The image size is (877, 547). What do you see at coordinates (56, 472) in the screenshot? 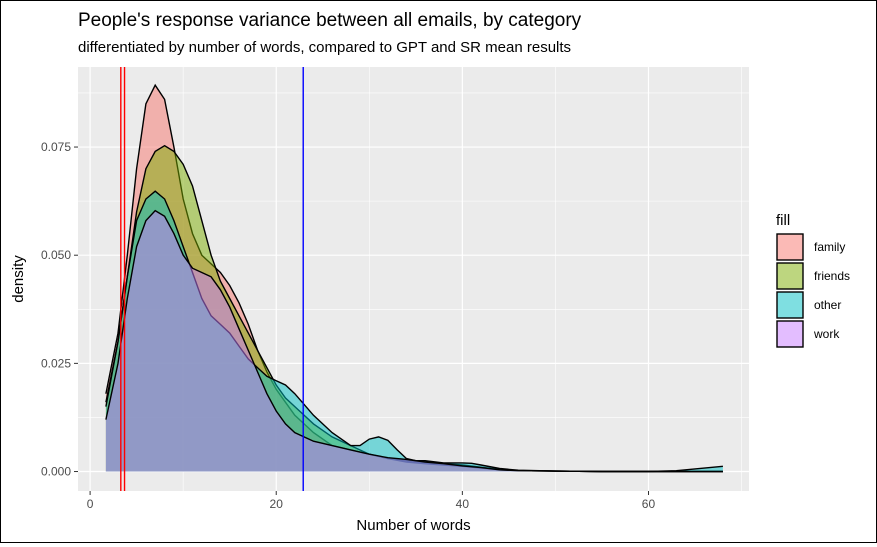
I see `y-tick-label: 0.000` at bounding box center [56, 472].